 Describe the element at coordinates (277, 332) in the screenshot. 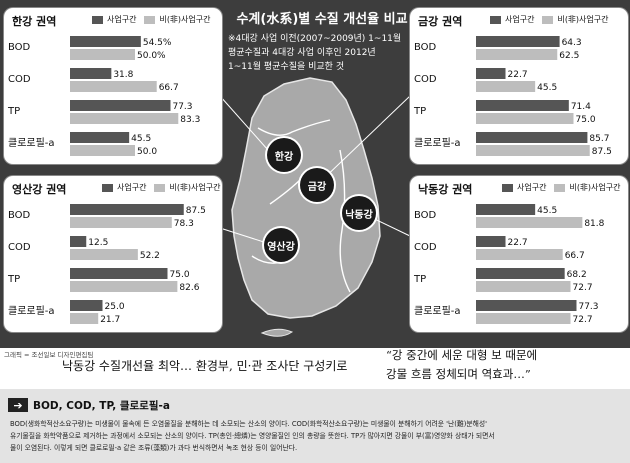

I see `jeju-island` at that location.